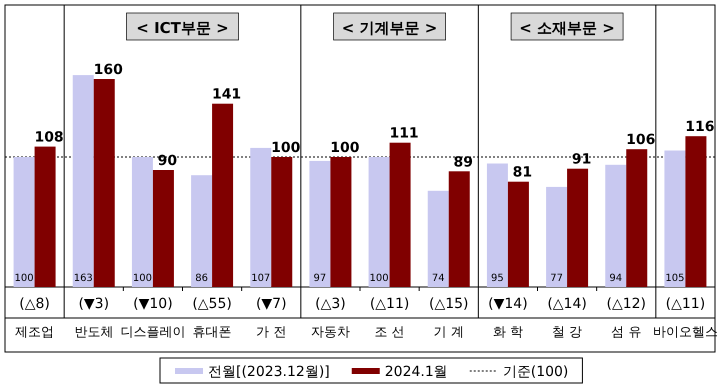 The height and width of the screenshot is (386, 720). Describe the element at coordinates (626, 304) in the screenshot. I see `text: (△12)` at that location.